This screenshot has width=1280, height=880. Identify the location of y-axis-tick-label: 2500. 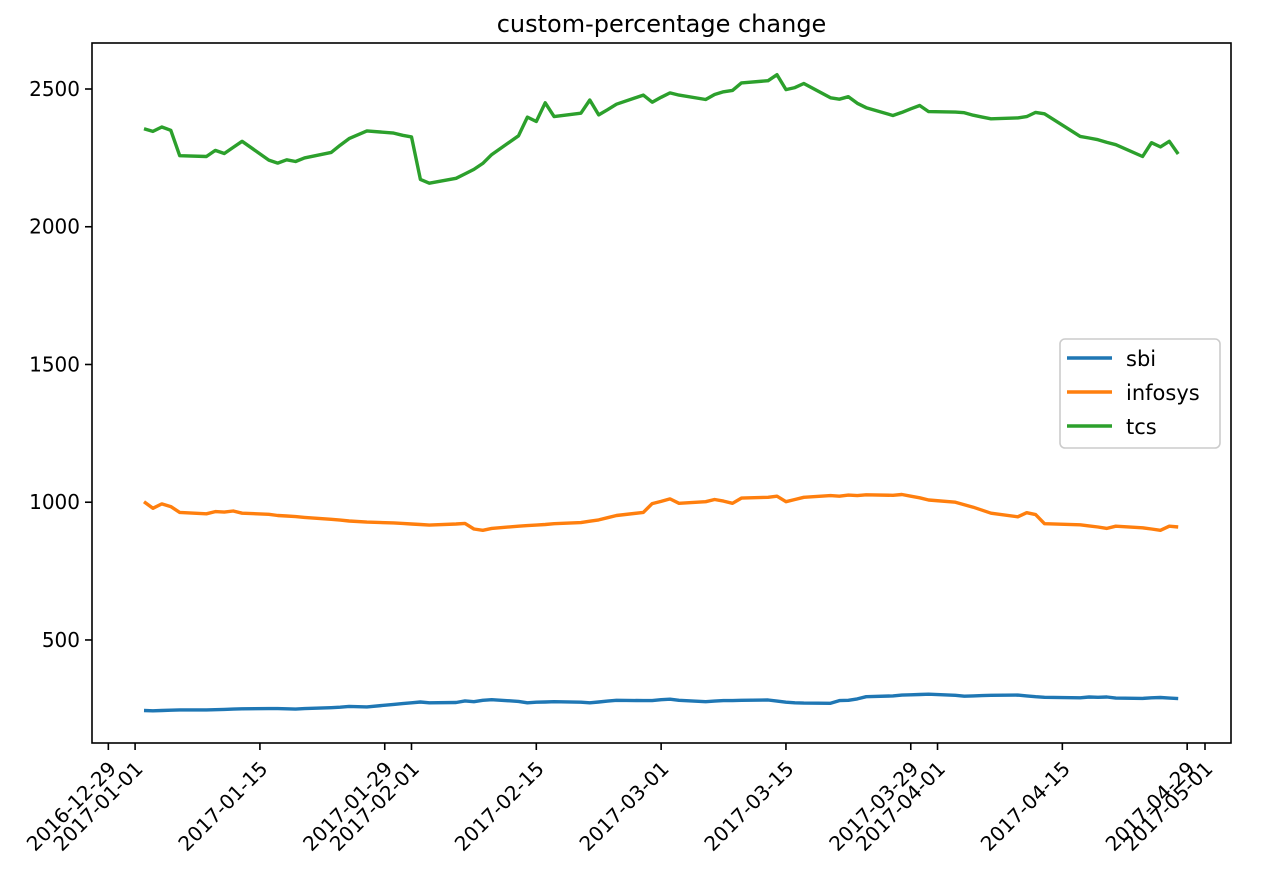
(54, 89).